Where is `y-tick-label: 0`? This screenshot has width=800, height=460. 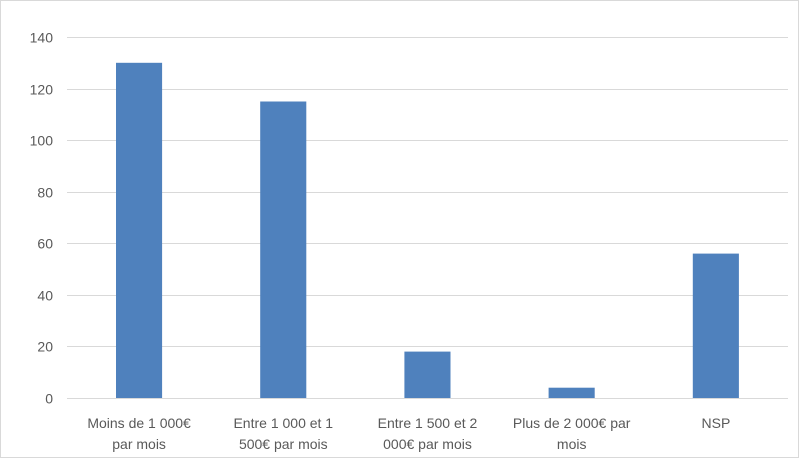
y-tick-label: 0 is located at coordinates (49, 399).